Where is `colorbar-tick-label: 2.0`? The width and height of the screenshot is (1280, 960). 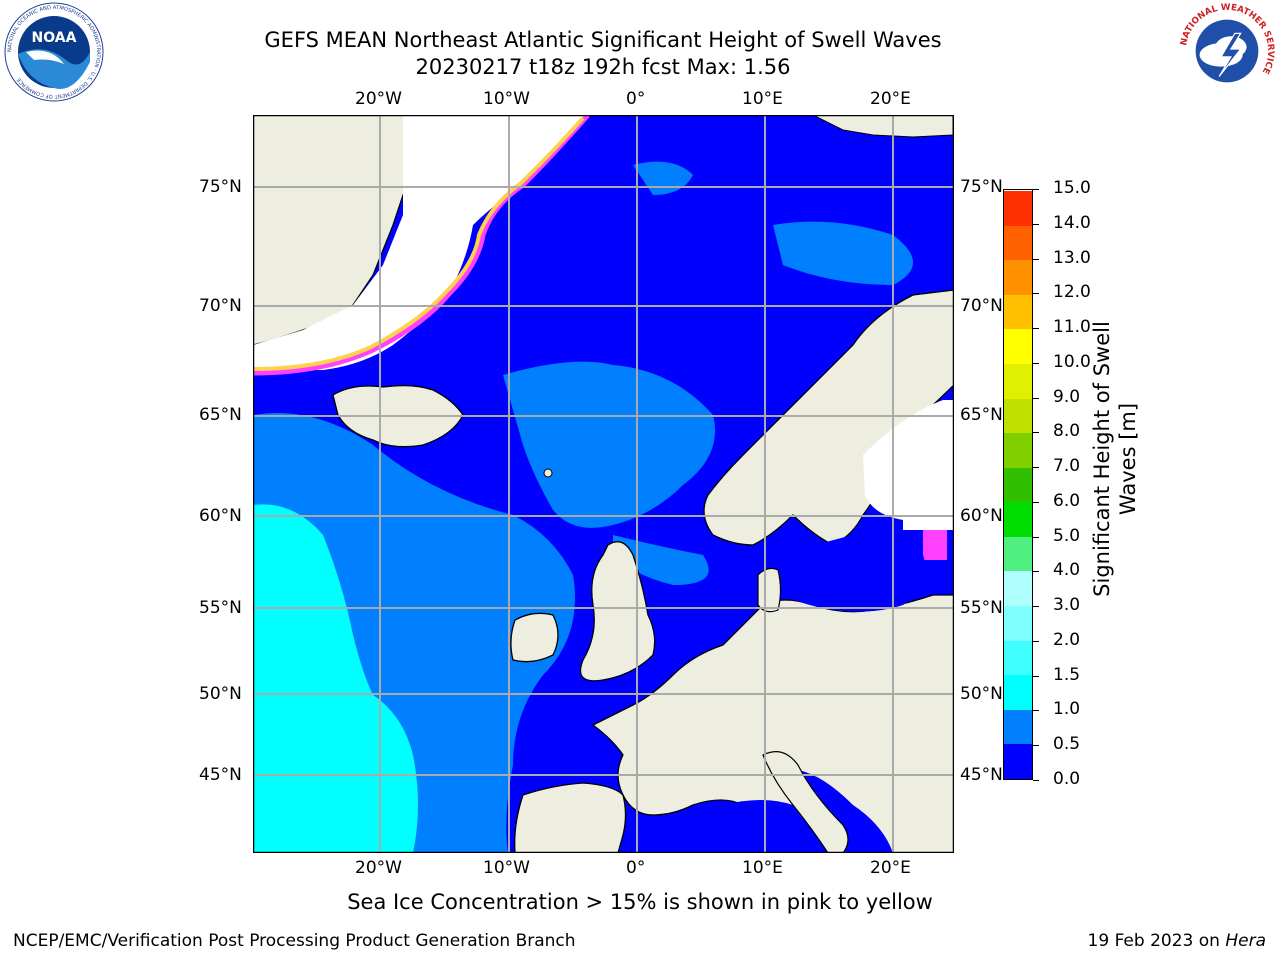 colorbar-tick-label: 2.0 is located at coordinates (1067, 639).